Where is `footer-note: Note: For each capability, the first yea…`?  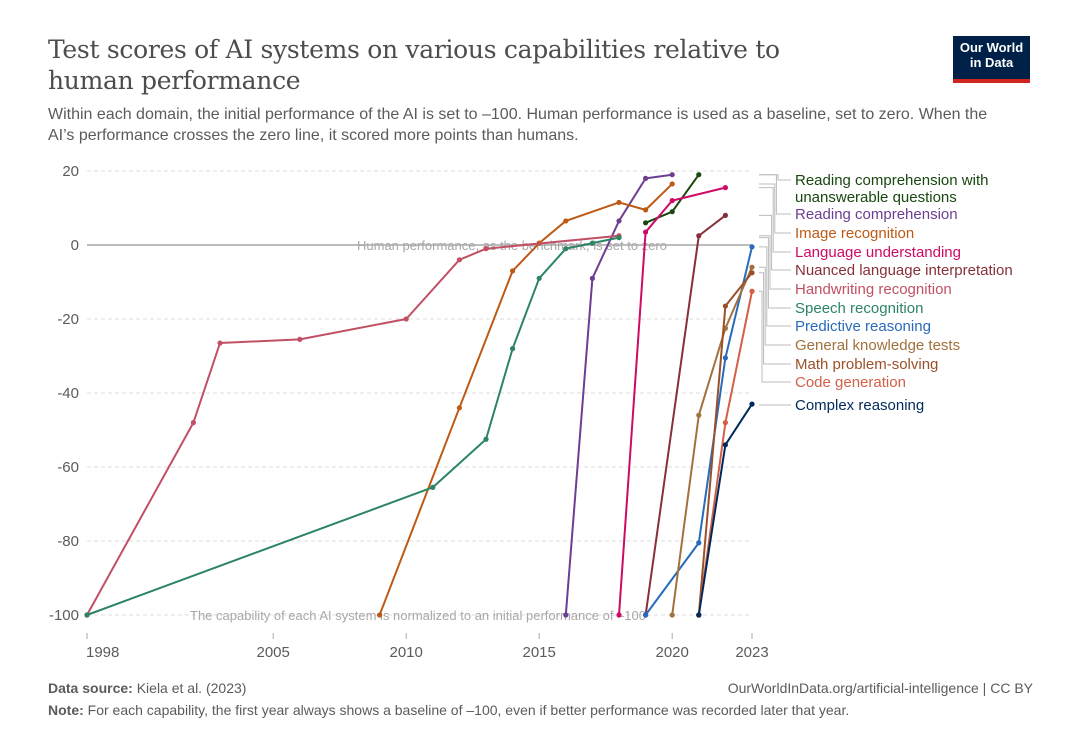
footer-note: Note: For each capability, the first yea… is located at coordinates (540, 710).